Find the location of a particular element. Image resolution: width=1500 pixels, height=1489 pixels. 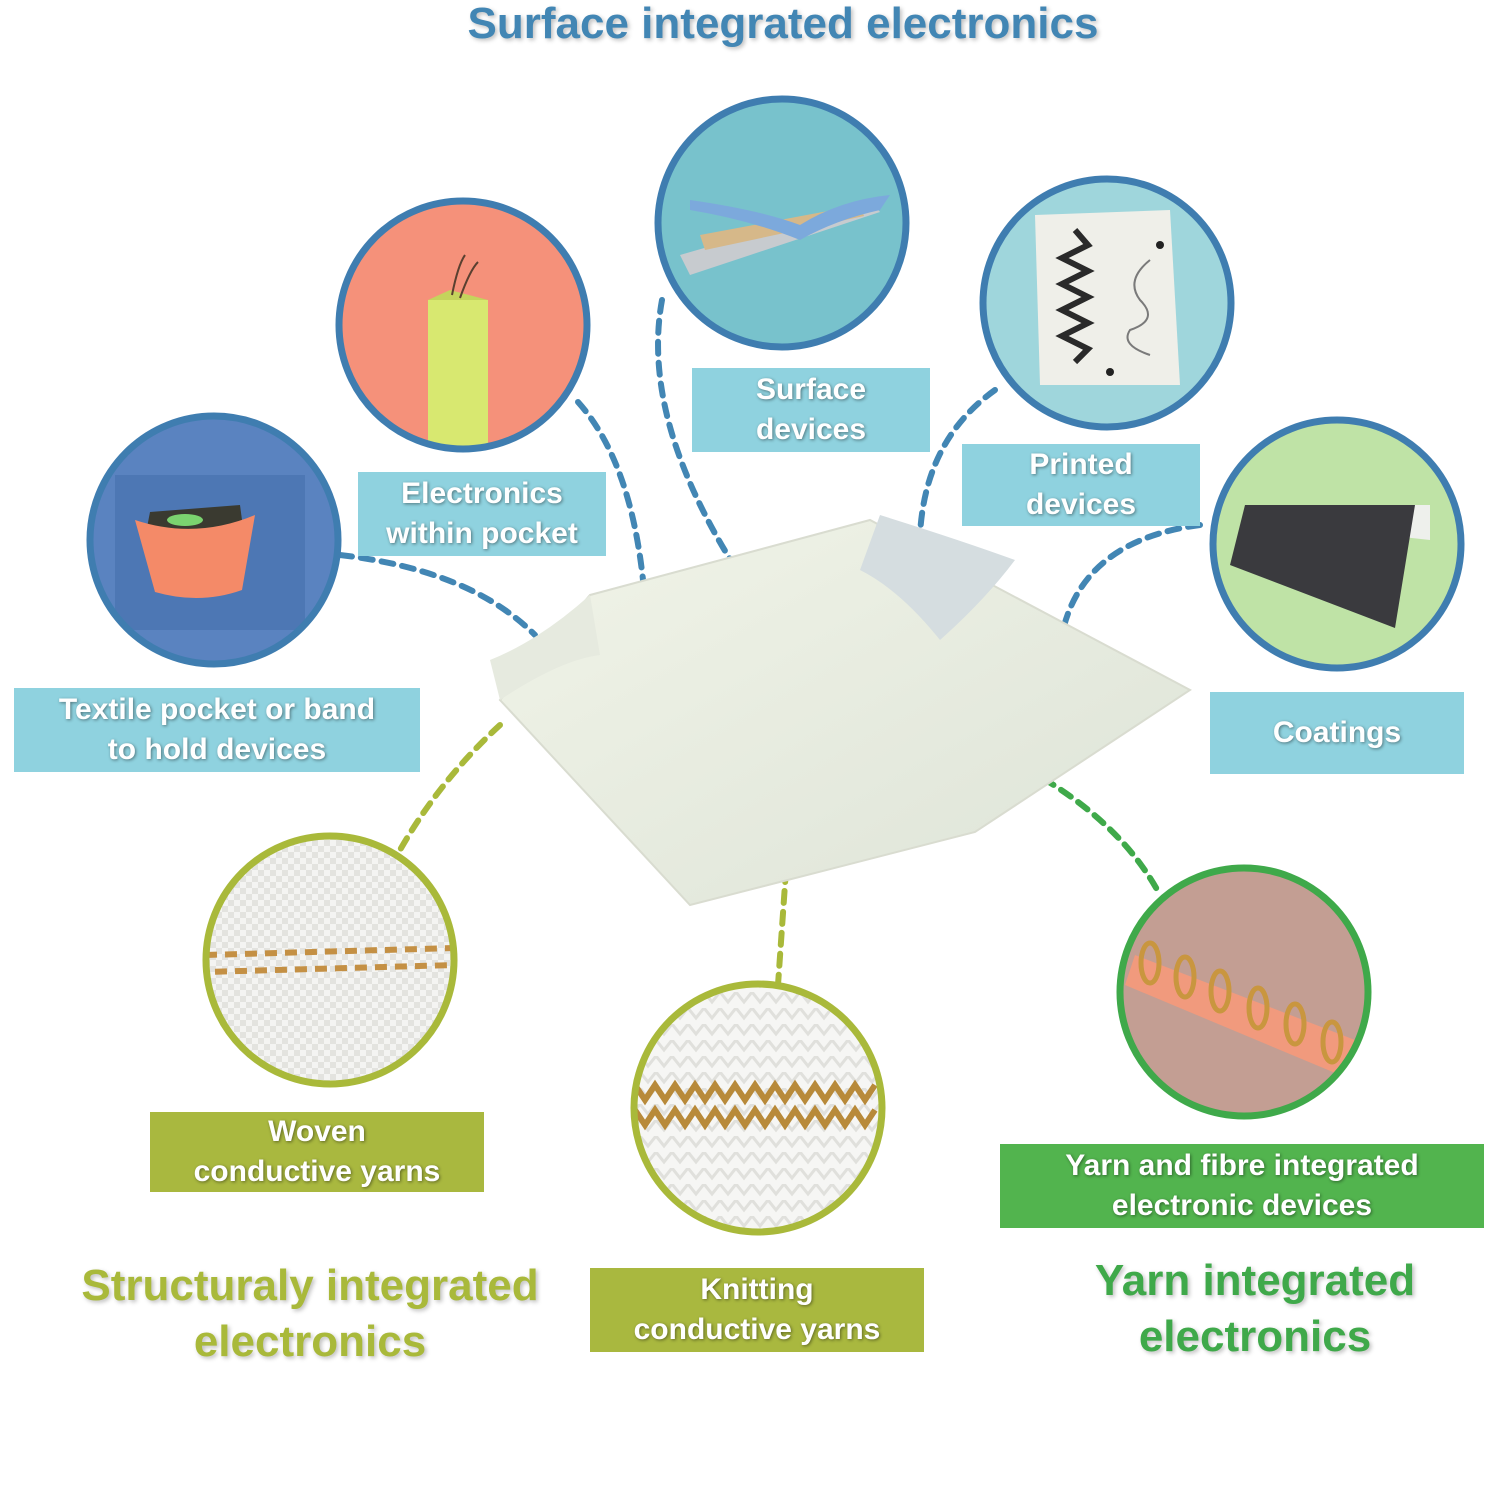

label-textile-pocket-line-2: to hold devices is located at coordinates (217, 749).